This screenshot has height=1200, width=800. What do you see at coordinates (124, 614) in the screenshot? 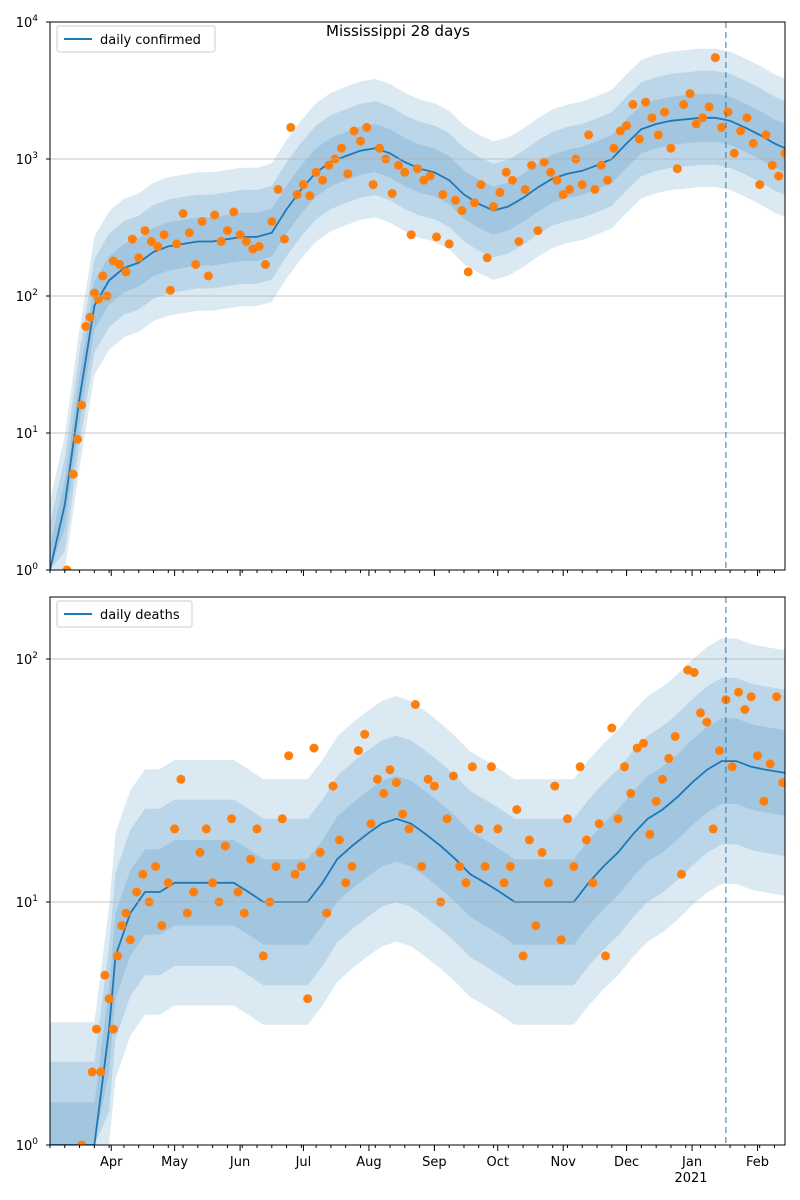
I see `legend-deaths: daily deaths` at bounding box center [124, 614].